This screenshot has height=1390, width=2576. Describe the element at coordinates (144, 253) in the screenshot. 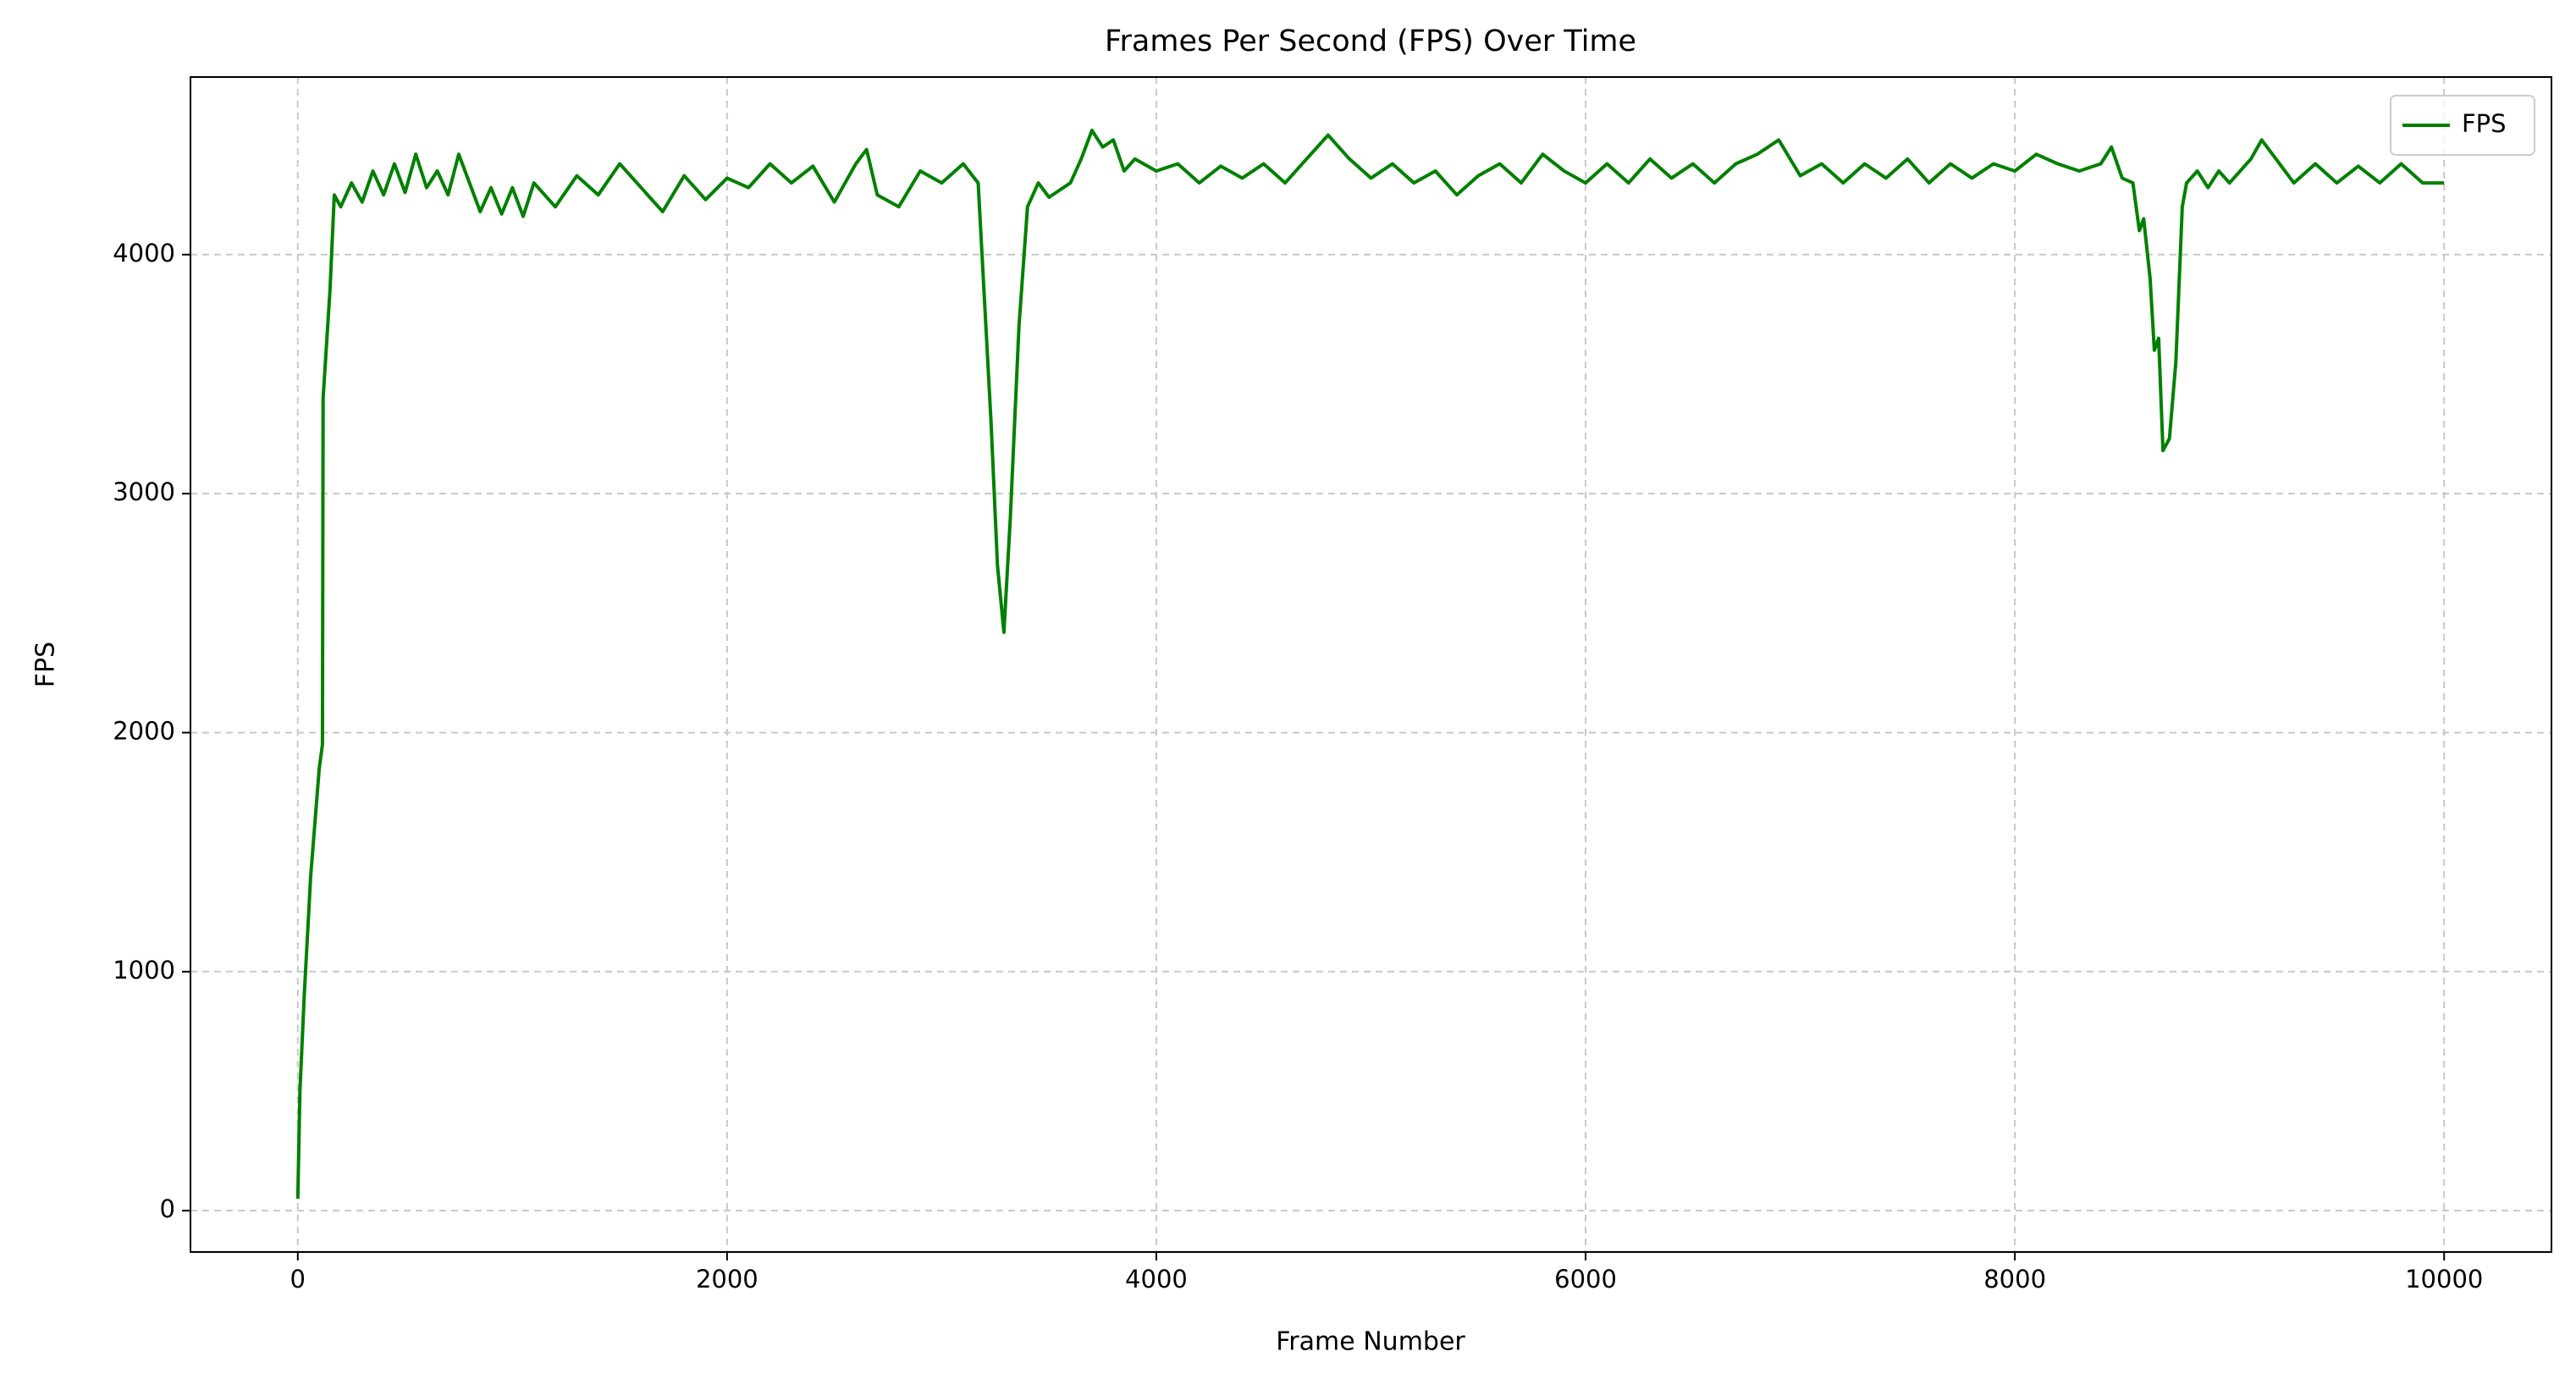

I see `y-tick-label: 4000` at that location.